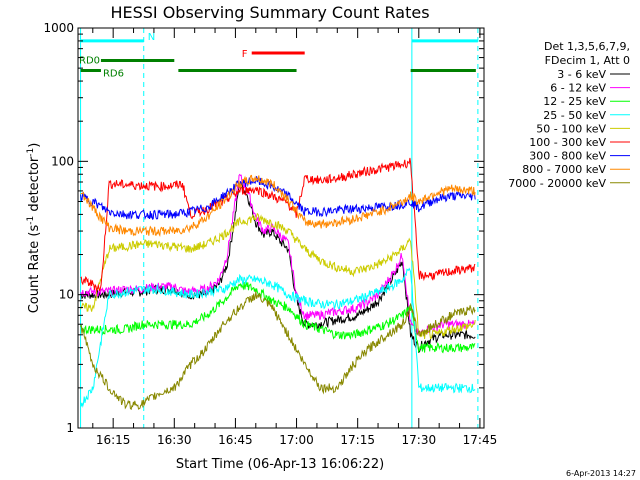 This screenshot has width=640, height=480. Describe the element at coordinates (571, 128) in the screenshot. I see `legend-entry-label: 50 - 100 keV` at that location.